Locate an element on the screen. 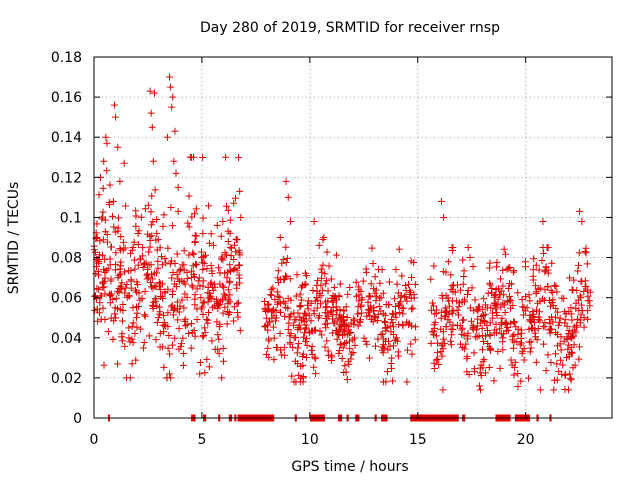  y-tick-label: 0.18 is located at coordinates (66, 58).